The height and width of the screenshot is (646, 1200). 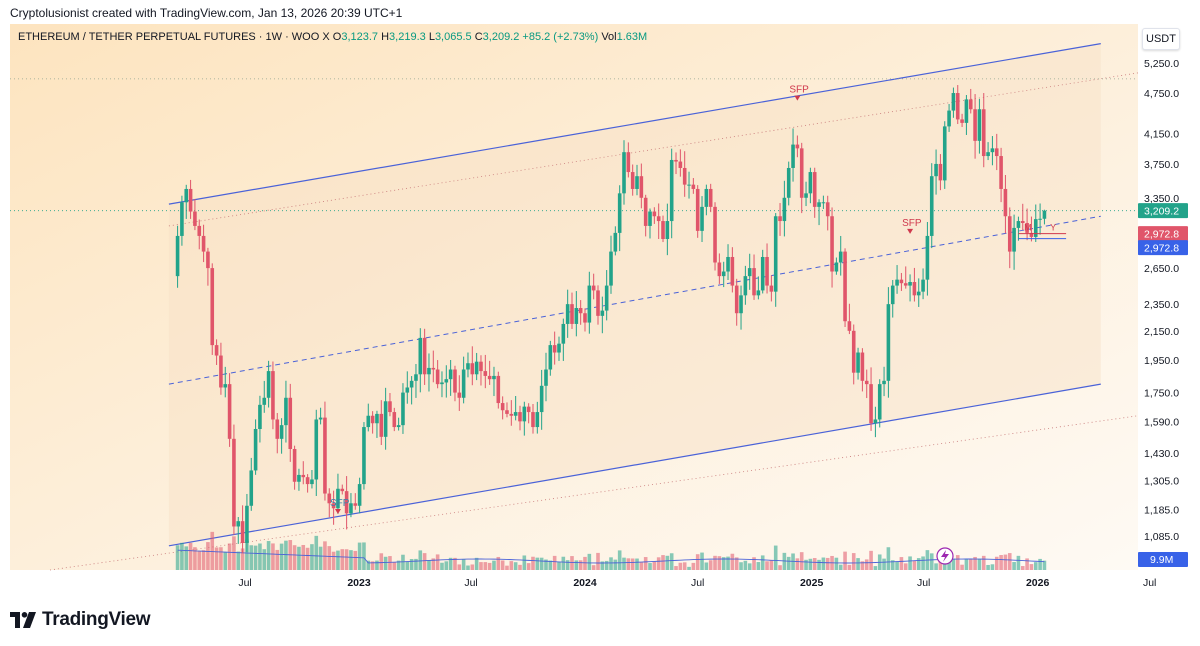 I want to click on volume-tag-label: 9.9M, so click(x=1161, y=560).